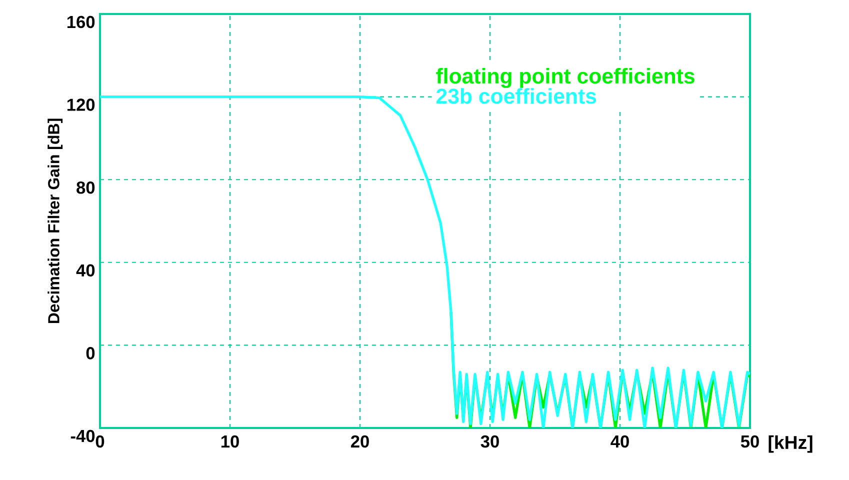 The width and height of the screenshot is (849, 480). I want to click on series-label: 23b coefficients, so click(516, 96).